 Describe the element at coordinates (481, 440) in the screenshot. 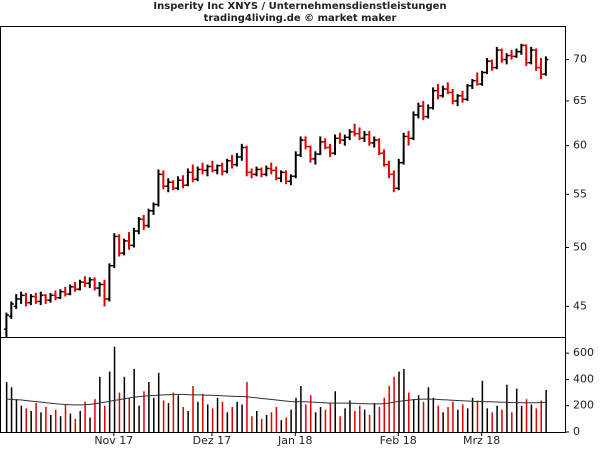

I see `x-tick-label: Mrz 18` at that location.